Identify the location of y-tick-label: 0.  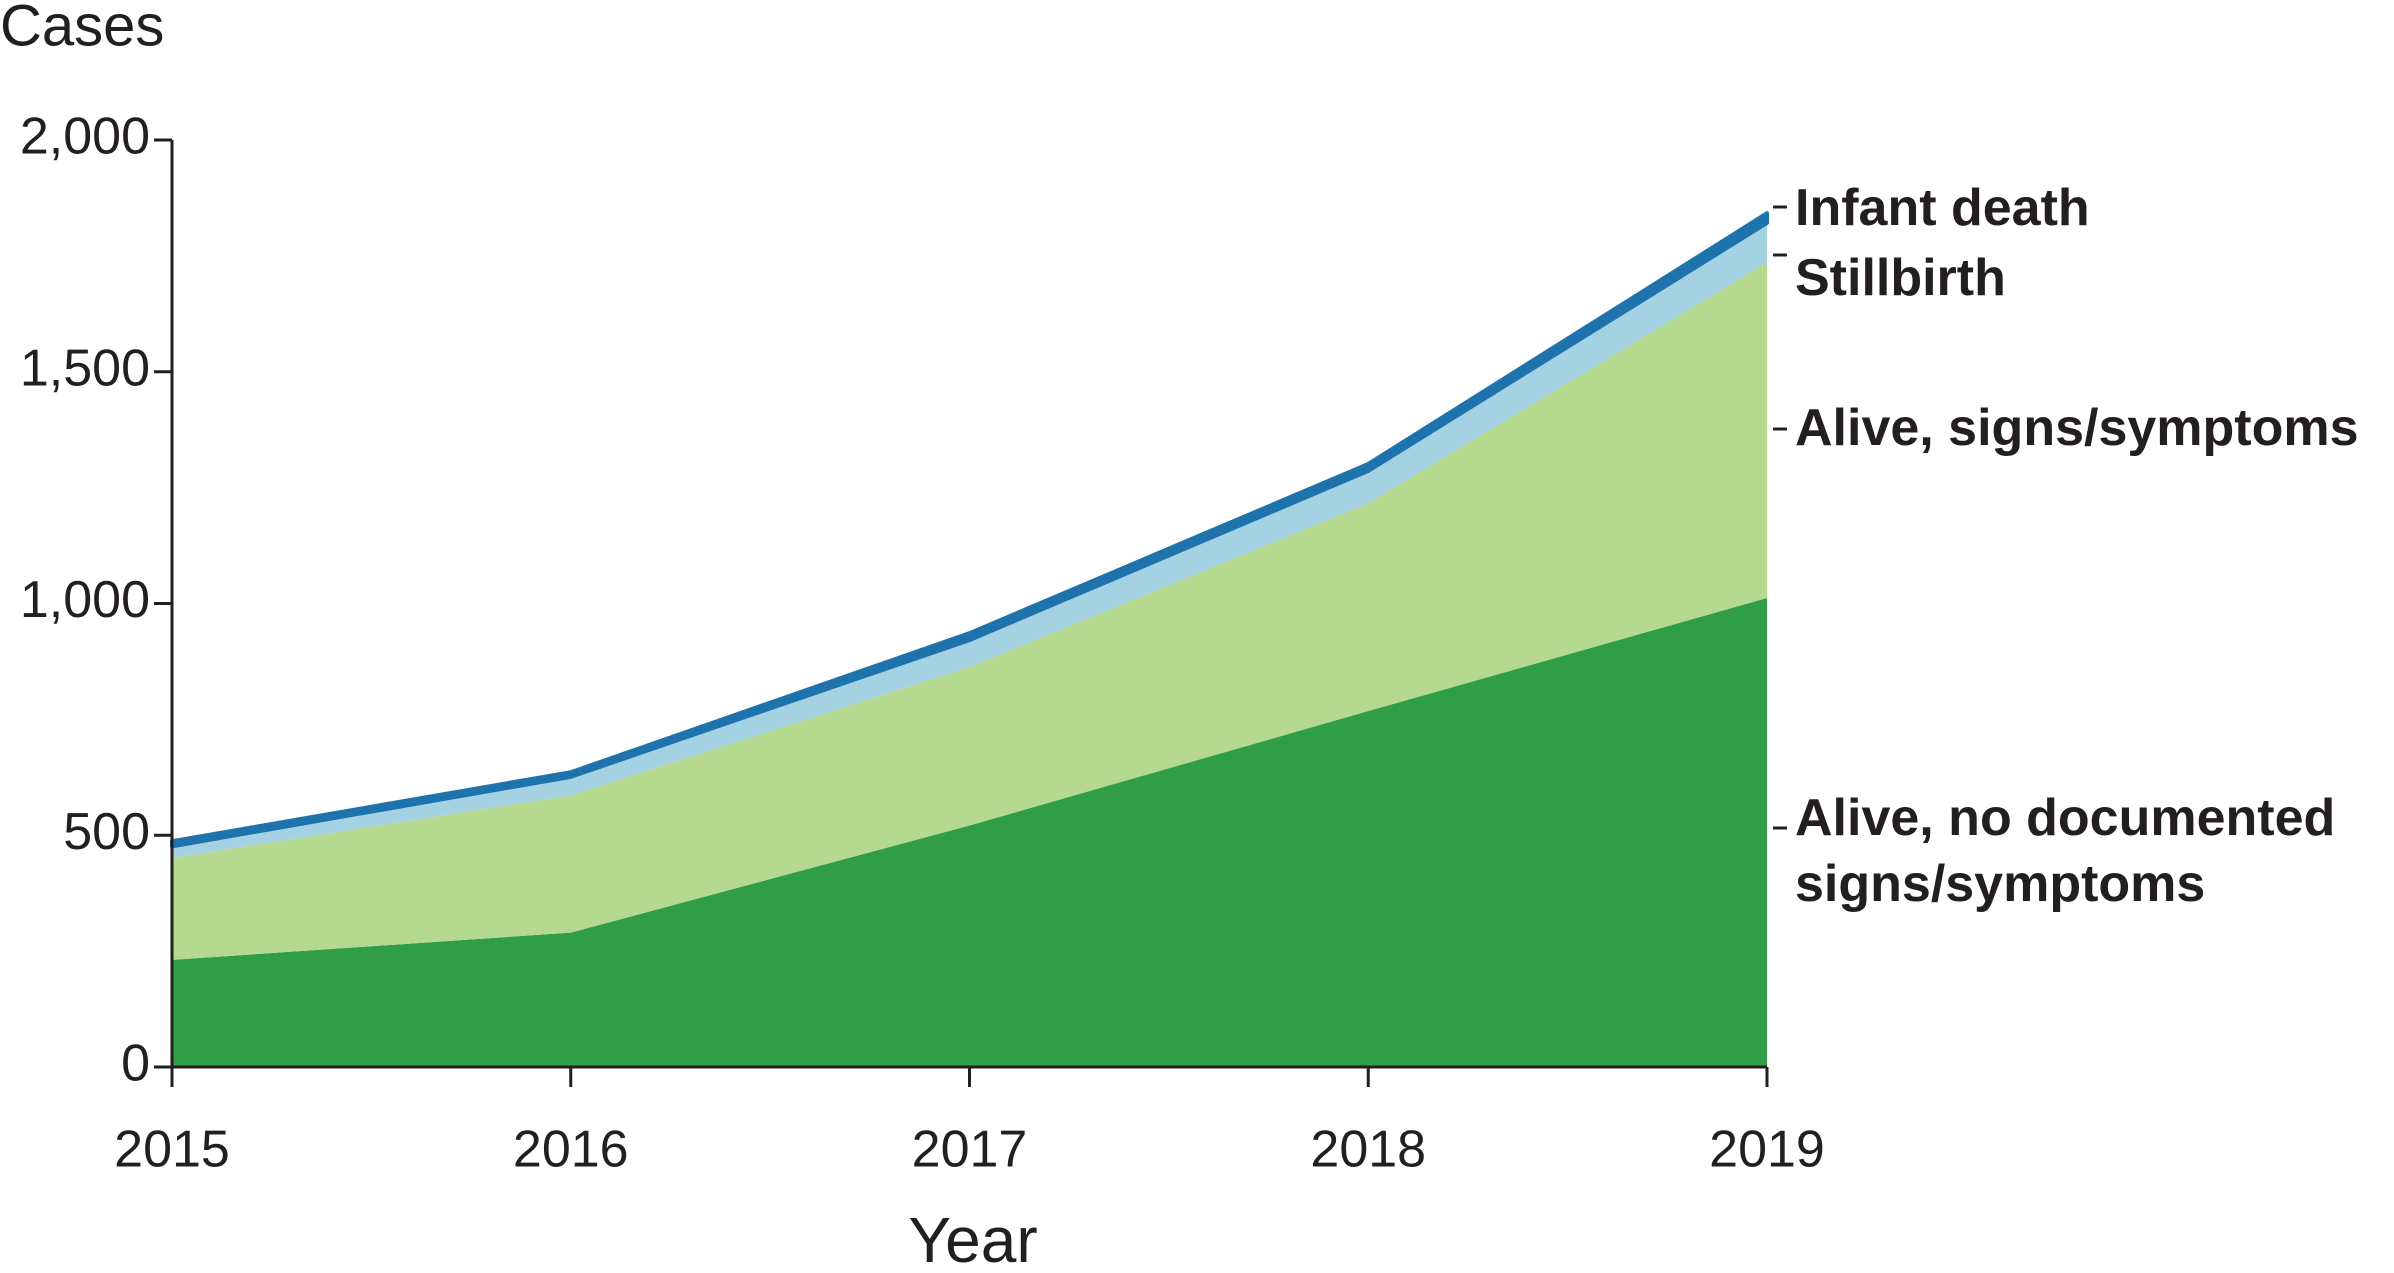
(135, 1064).